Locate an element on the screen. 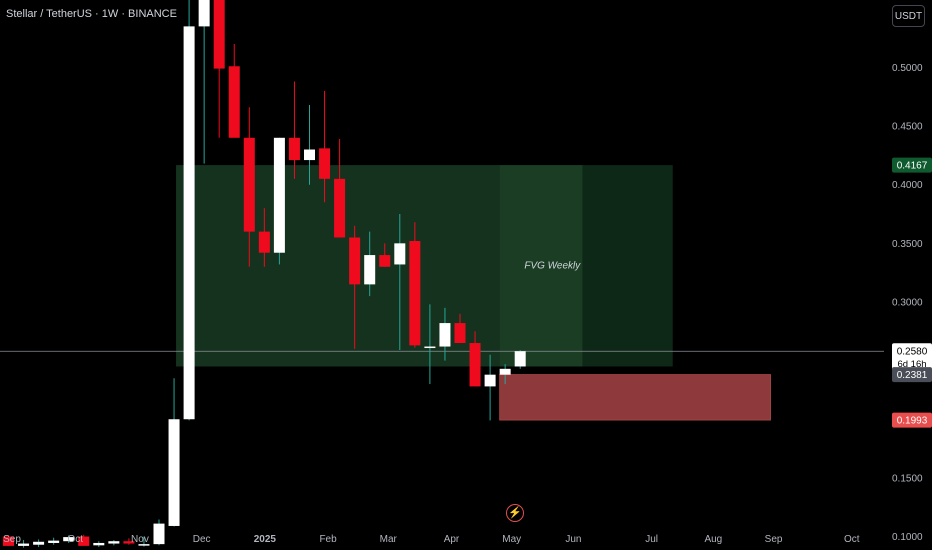 Image resolution: width=932 pixels, height=550 pixels. price-badge-value: 0.1993 is located at coordinates (912, 421).